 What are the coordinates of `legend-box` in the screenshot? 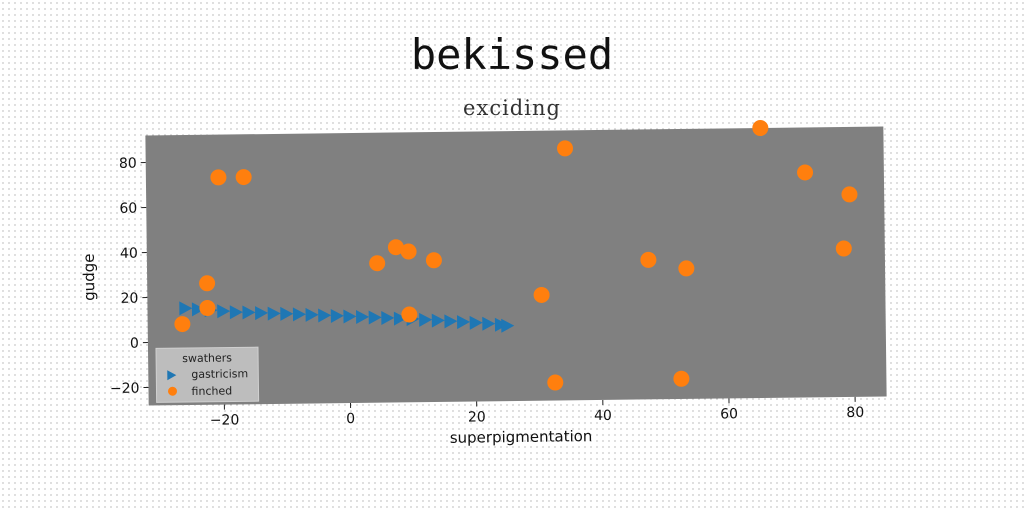 It's located at (207, 374).